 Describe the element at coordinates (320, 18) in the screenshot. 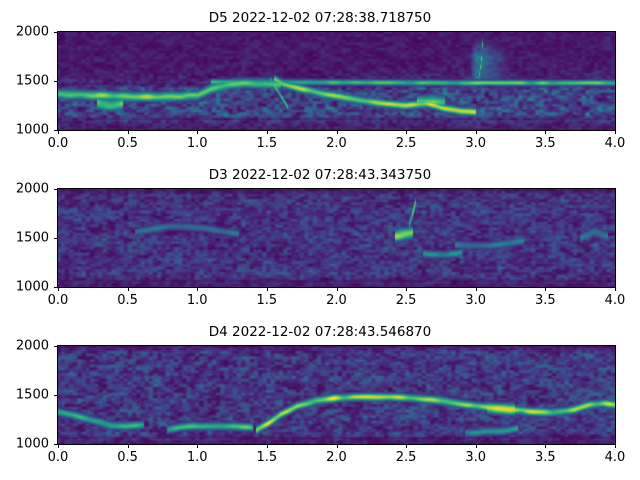

I see `panel-title: D5 2022-12-02 07:28:38.718750` at that location.